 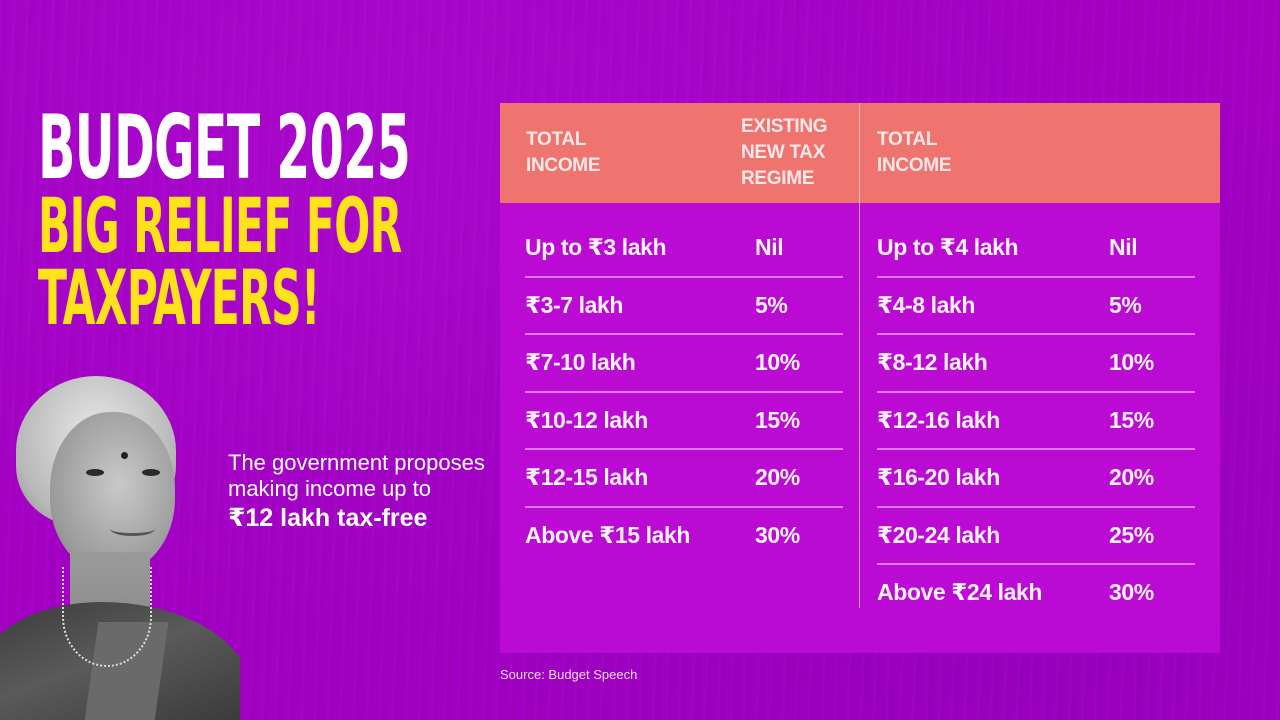 What do you see at coordinates (926, 304) in the screenshot?
I see `income-slab: ₹4-8 lakh` at bounding box center [926, 304].